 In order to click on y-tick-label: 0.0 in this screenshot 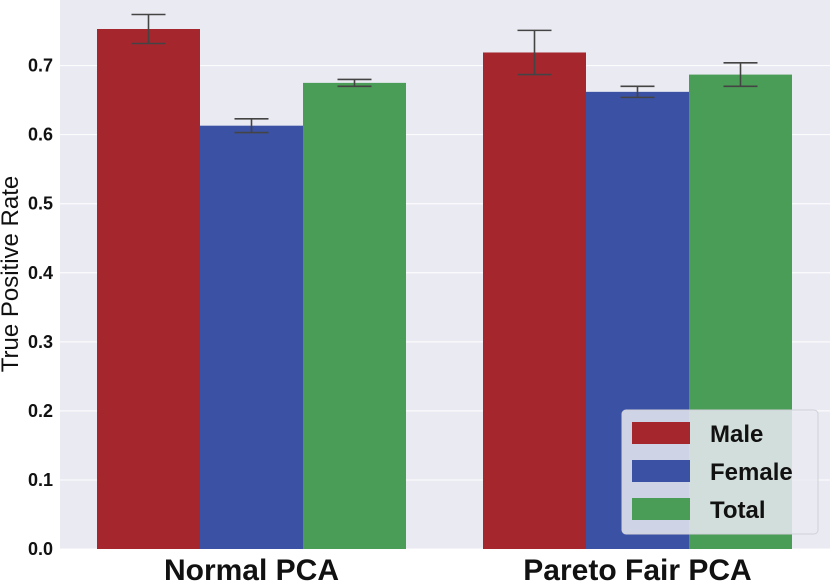, I will do `click(40, 549)`.